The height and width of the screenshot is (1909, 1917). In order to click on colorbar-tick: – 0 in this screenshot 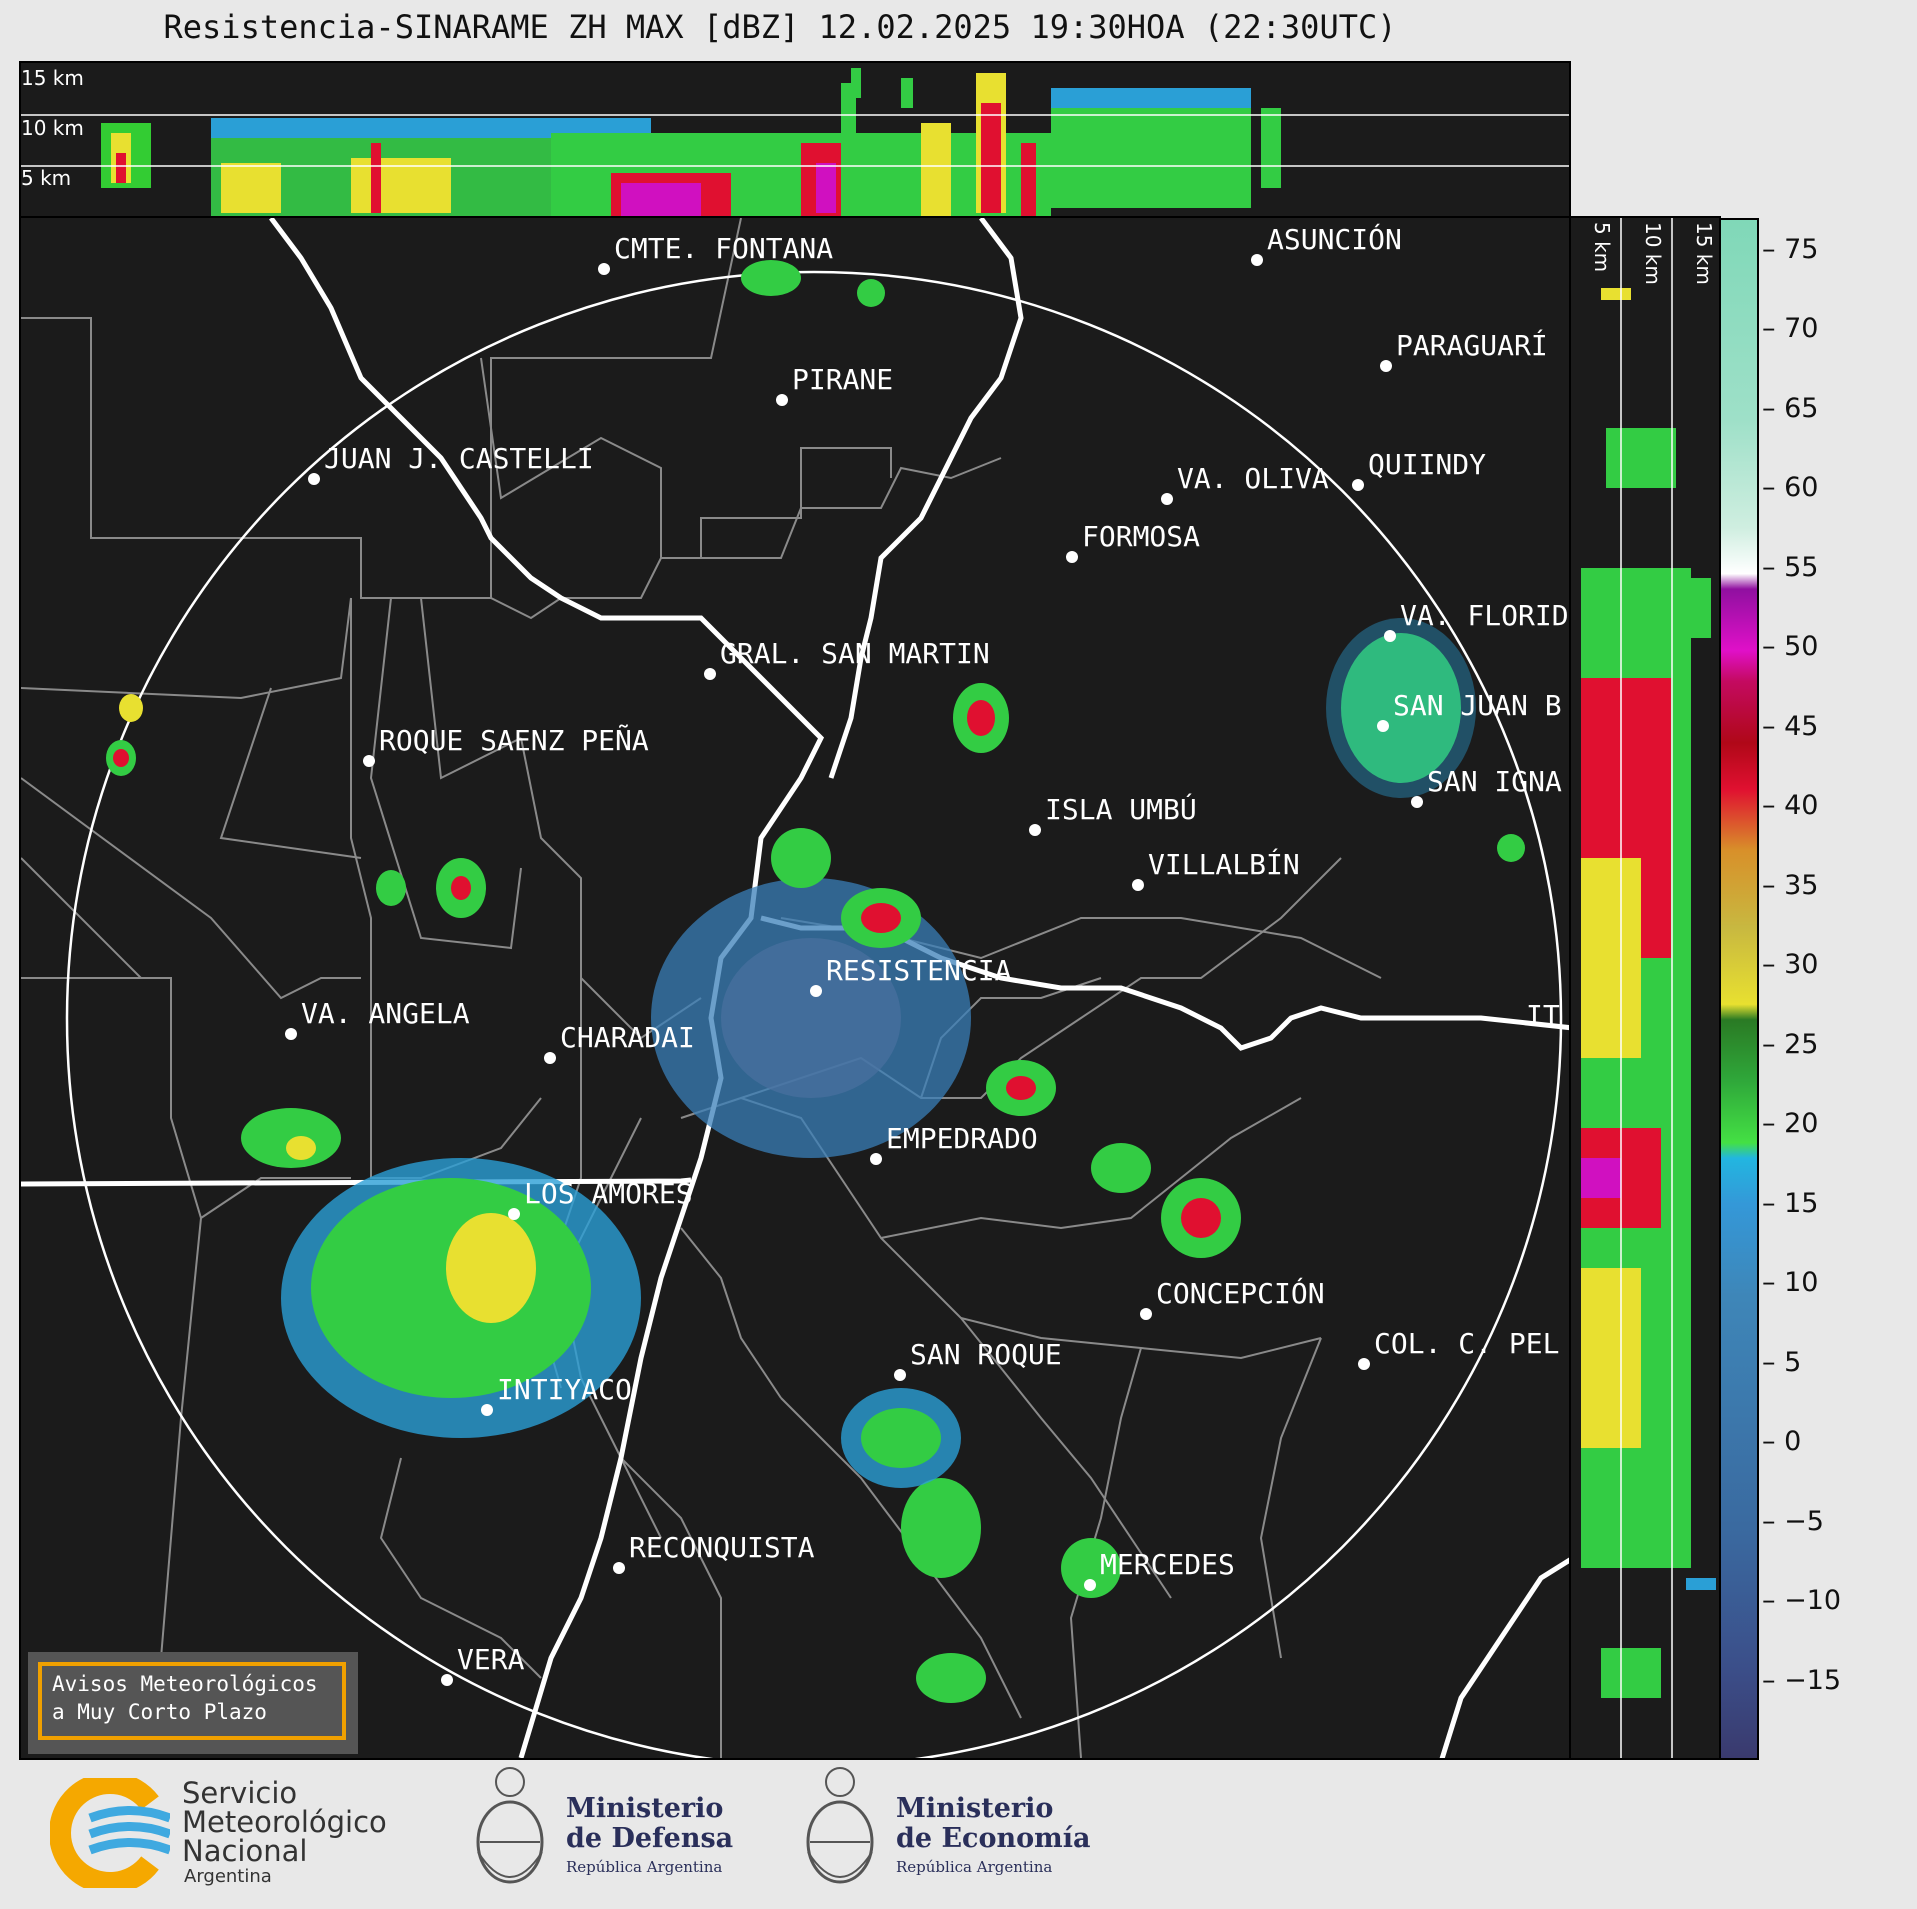, I will do `click(1782, 1442)`.